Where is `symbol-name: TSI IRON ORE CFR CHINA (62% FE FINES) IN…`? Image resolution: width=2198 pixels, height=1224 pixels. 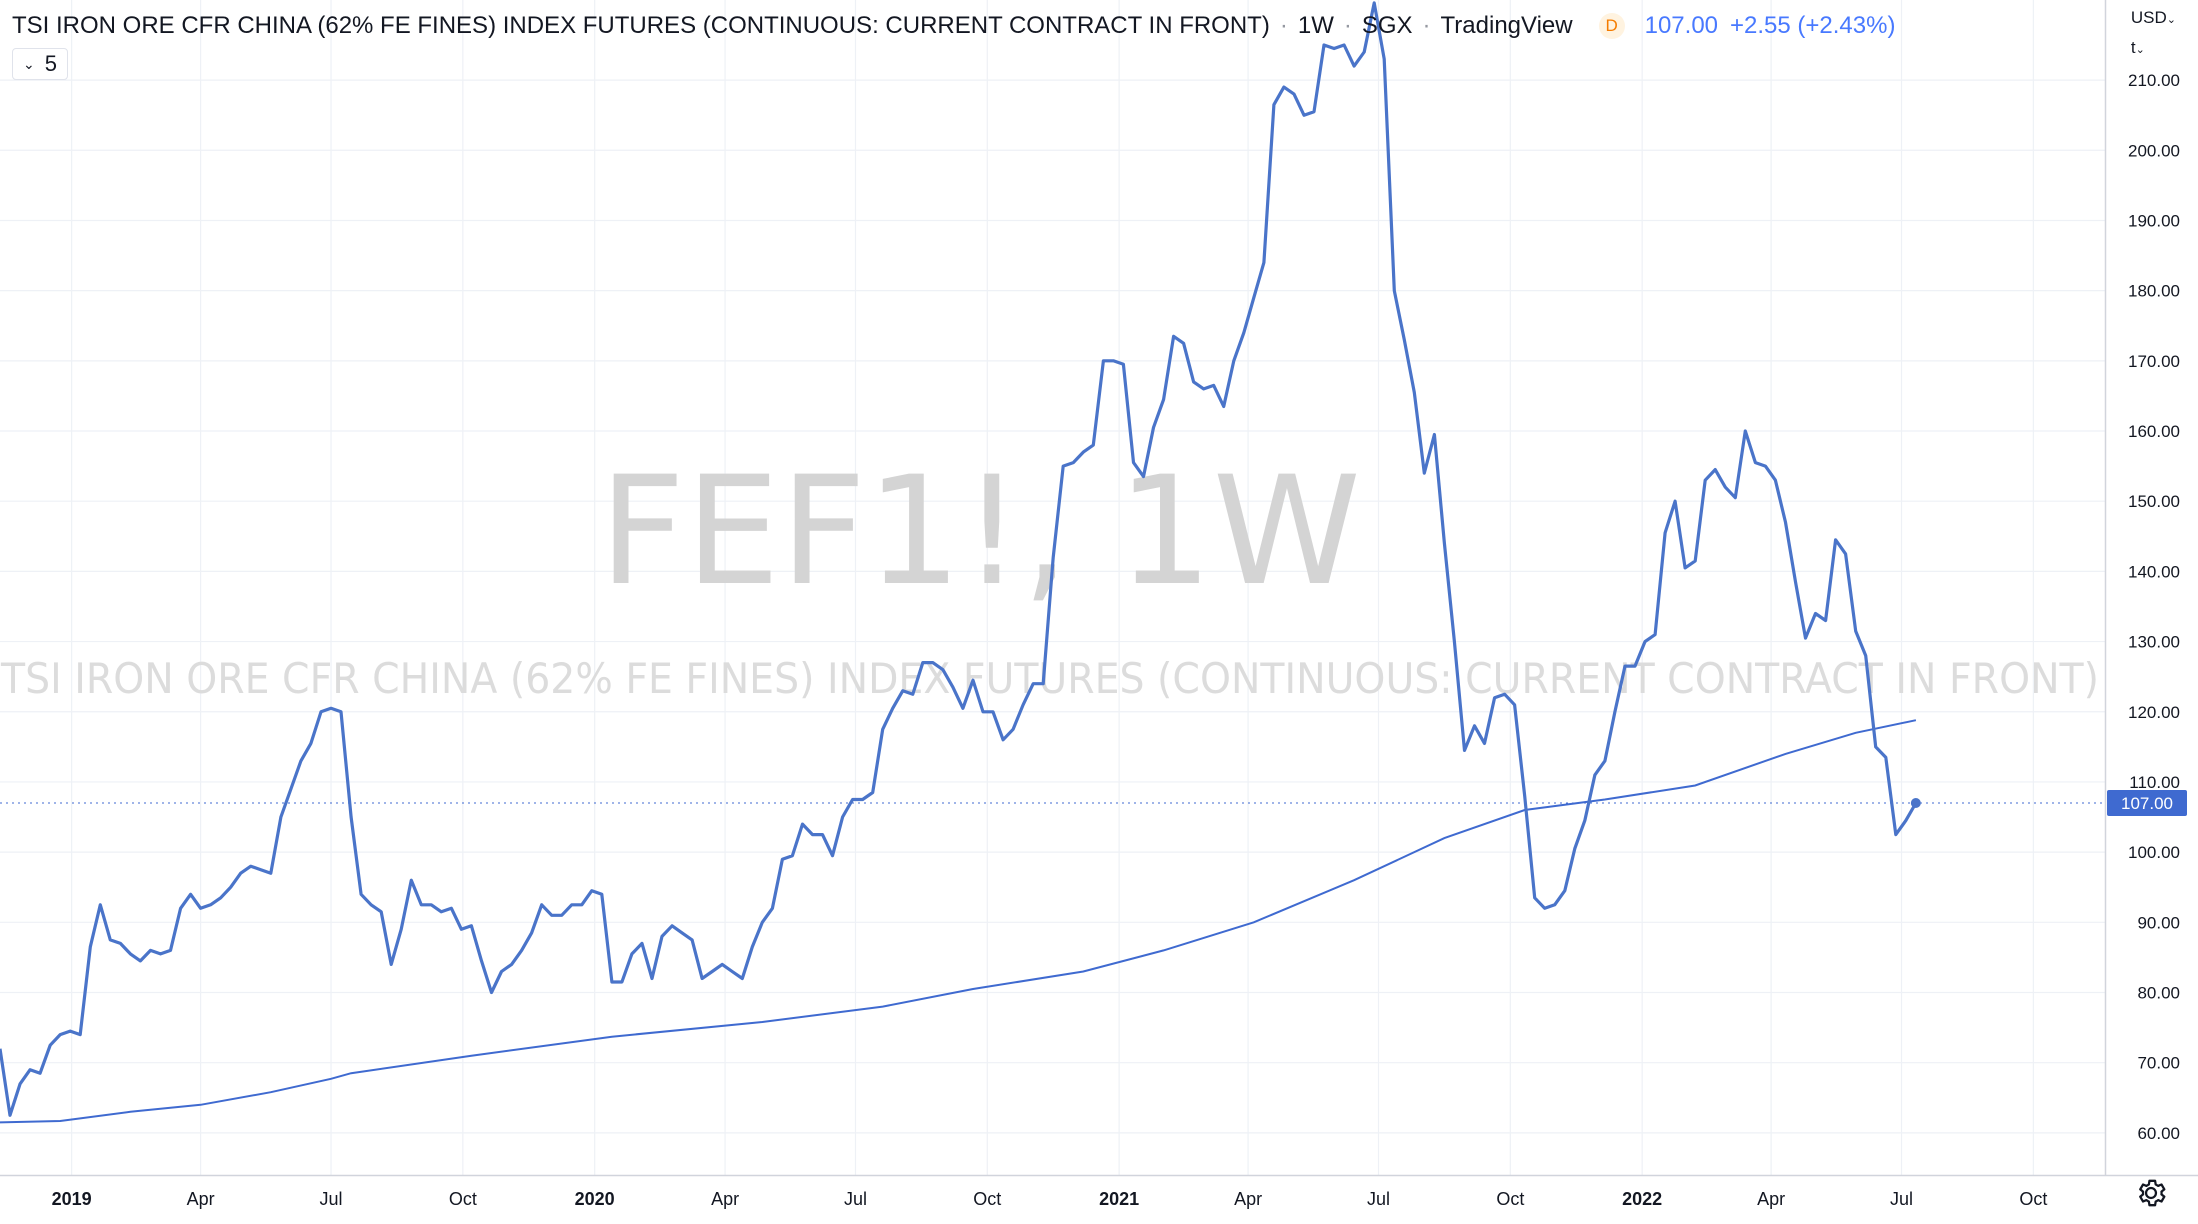 symbol-name: TSI IRON ORE CFR CHINA (62% FE FINES) IN… is located at coordinates (641, 25).